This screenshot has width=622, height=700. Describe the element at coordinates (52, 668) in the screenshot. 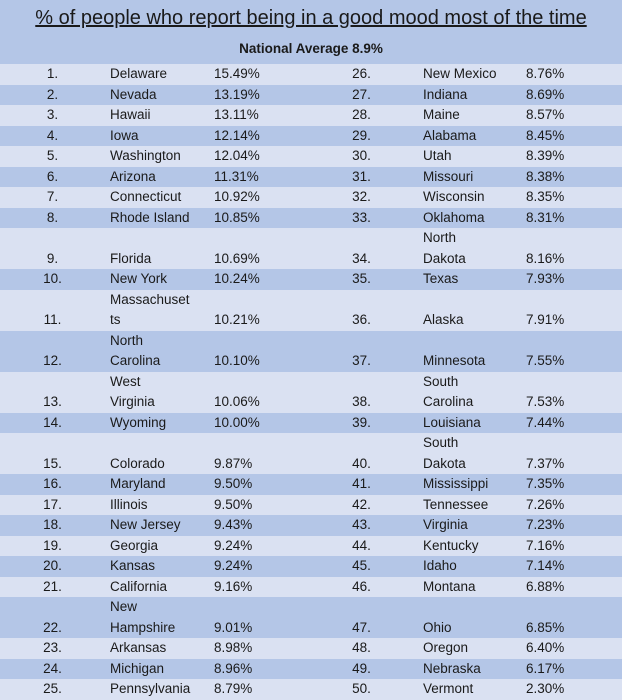

I see `rank-cell: 24.` at that location.